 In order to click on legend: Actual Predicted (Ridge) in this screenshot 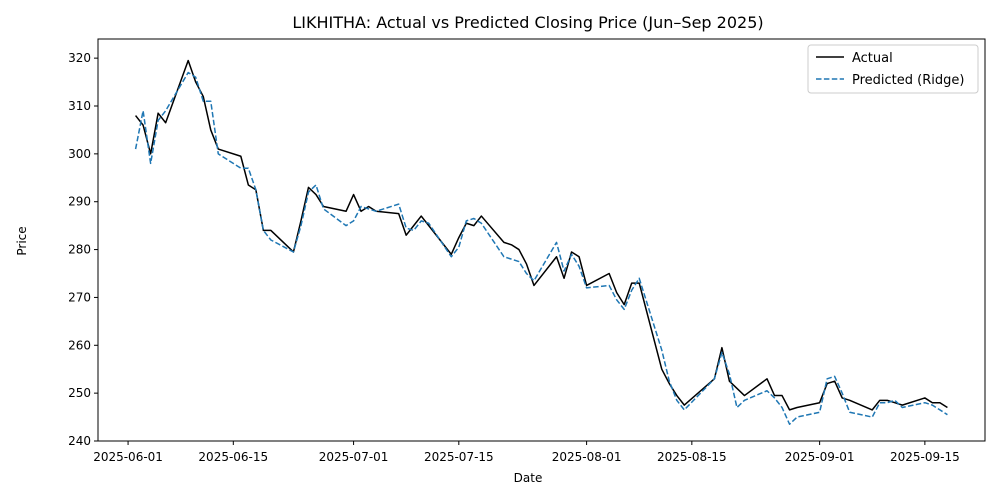, I will do `click(893, 69)`.